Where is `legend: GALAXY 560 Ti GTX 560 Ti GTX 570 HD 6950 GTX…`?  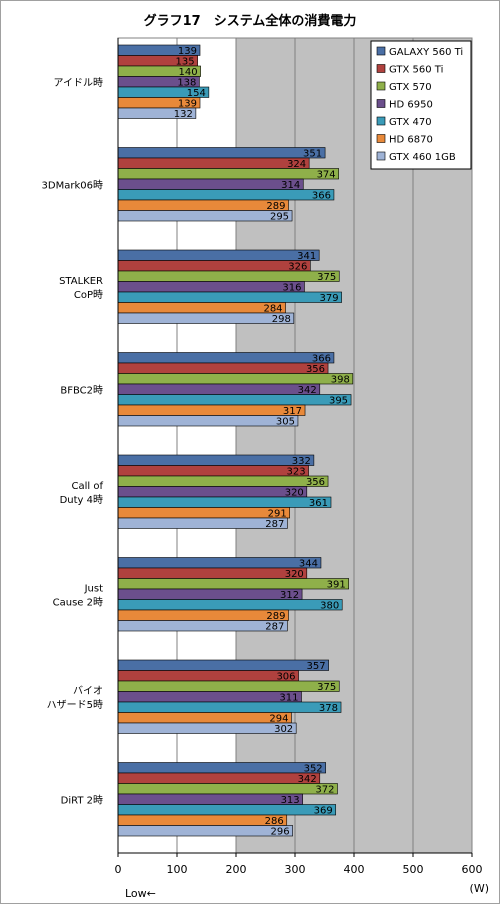
legend: GALAXY 560 Ti GTX 560 Ti GTX 570 HD 6950 GTX… is located at coordinates (421, 105).